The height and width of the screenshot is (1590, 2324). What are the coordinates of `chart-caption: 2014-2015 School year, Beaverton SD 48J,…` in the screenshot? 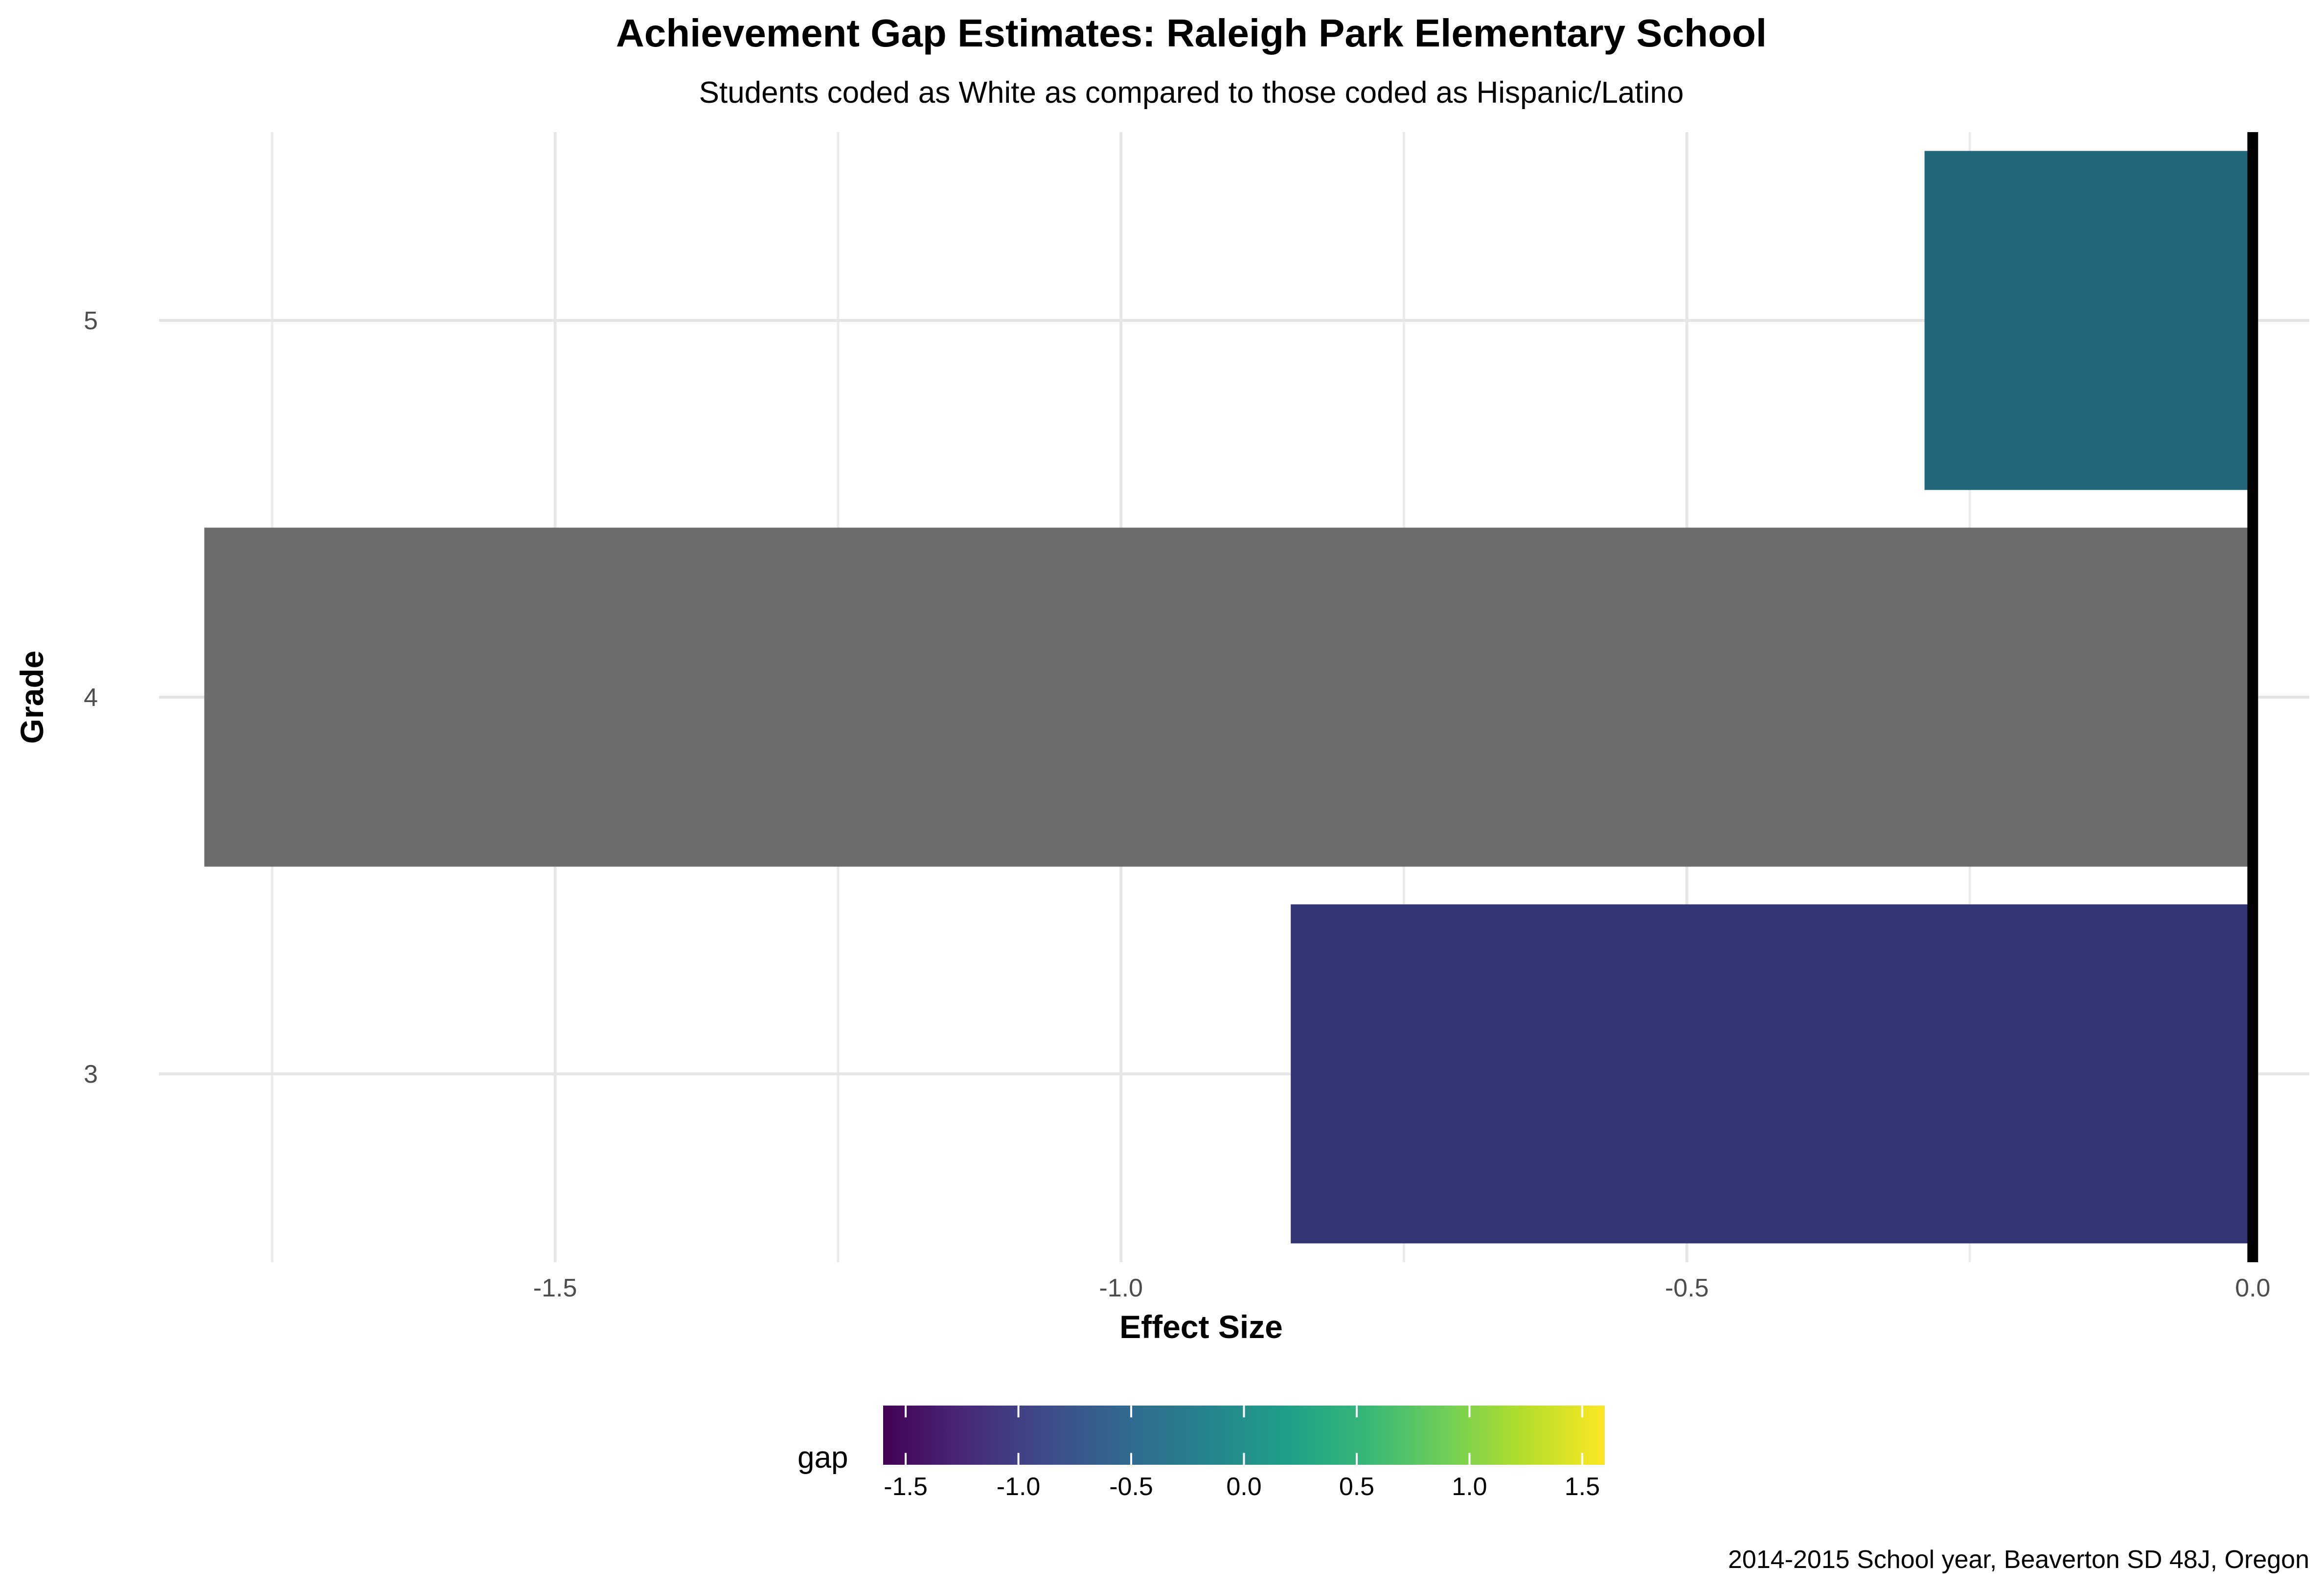 It's located at (2018, 1560).